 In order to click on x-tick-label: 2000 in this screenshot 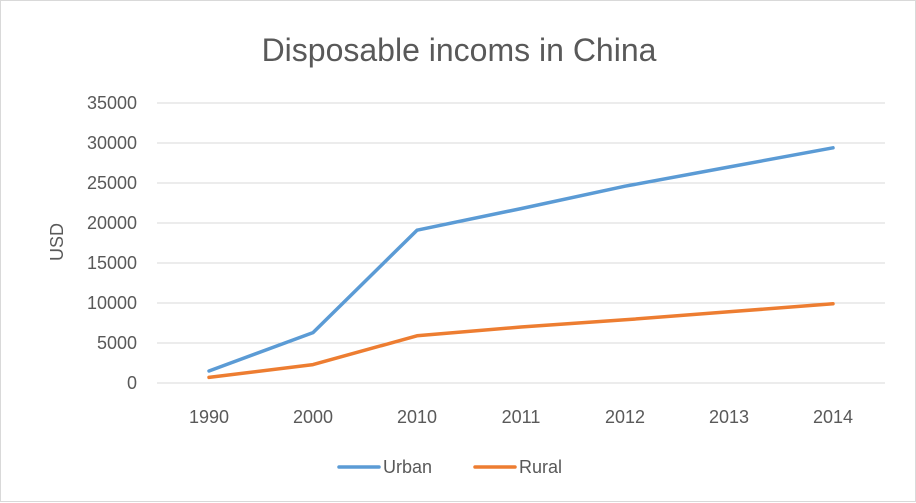, I will do `click(313, 417)`.